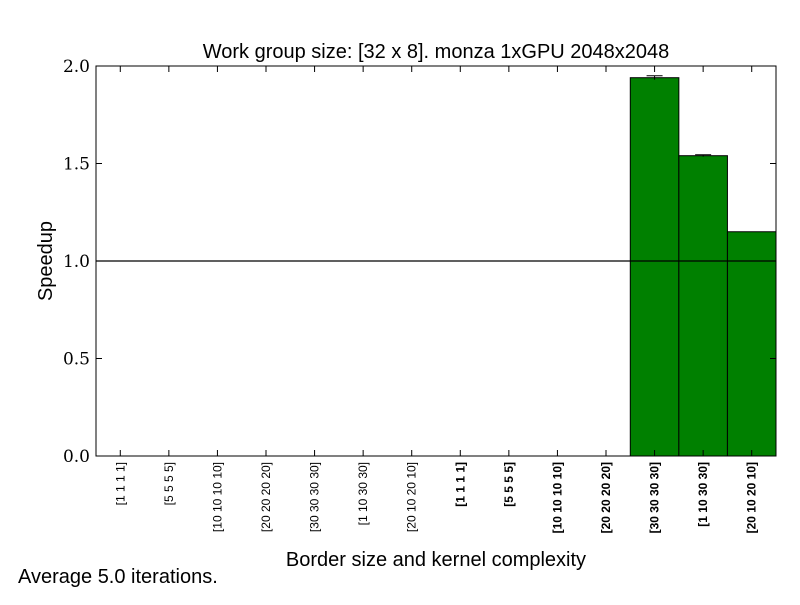 The image size is (800, 605). What do you see at coordinates (76, 262) in the screenshot?
I see `y-tick-label: 1.0` at bounding box center [76, 262].